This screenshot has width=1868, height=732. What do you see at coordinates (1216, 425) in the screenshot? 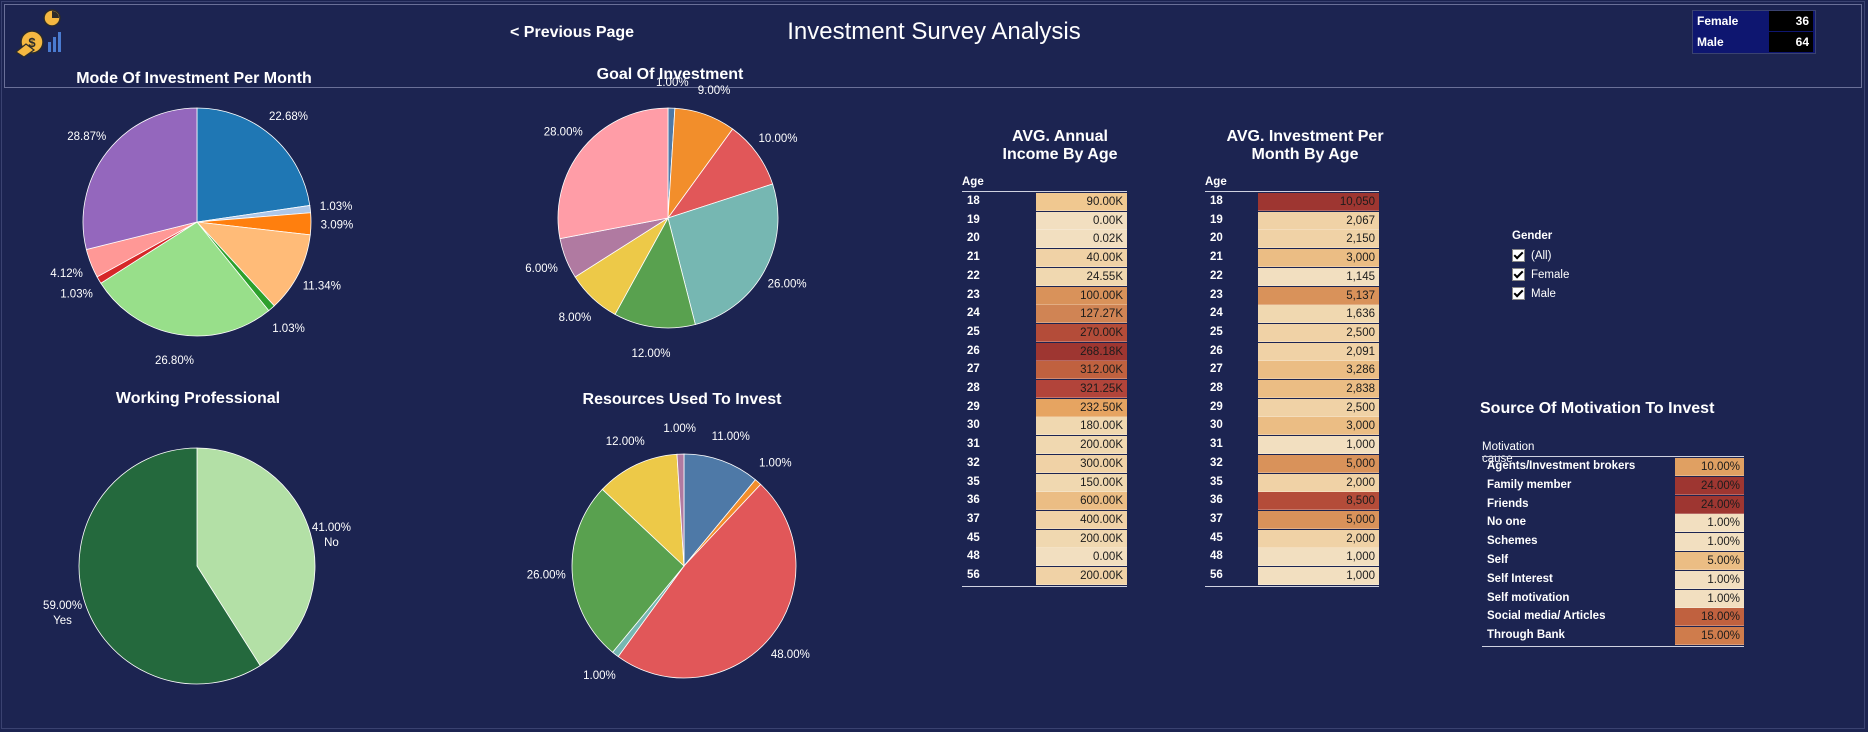
I see `investment-age-label: 30` at bounding box center [1216, 425].